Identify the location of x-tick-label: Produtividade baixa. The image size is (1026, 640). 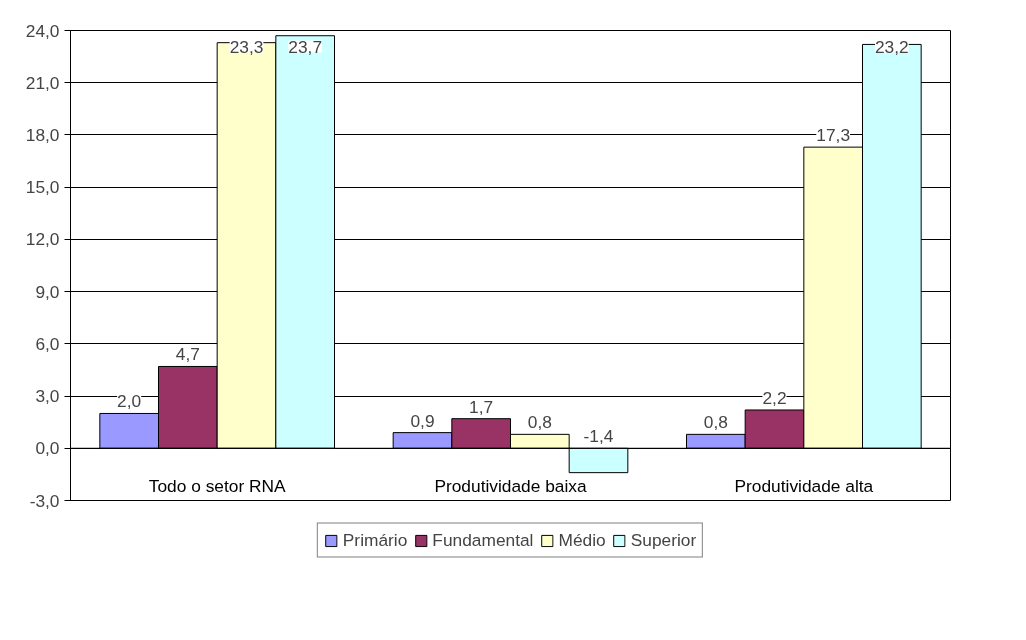
(510, 486).